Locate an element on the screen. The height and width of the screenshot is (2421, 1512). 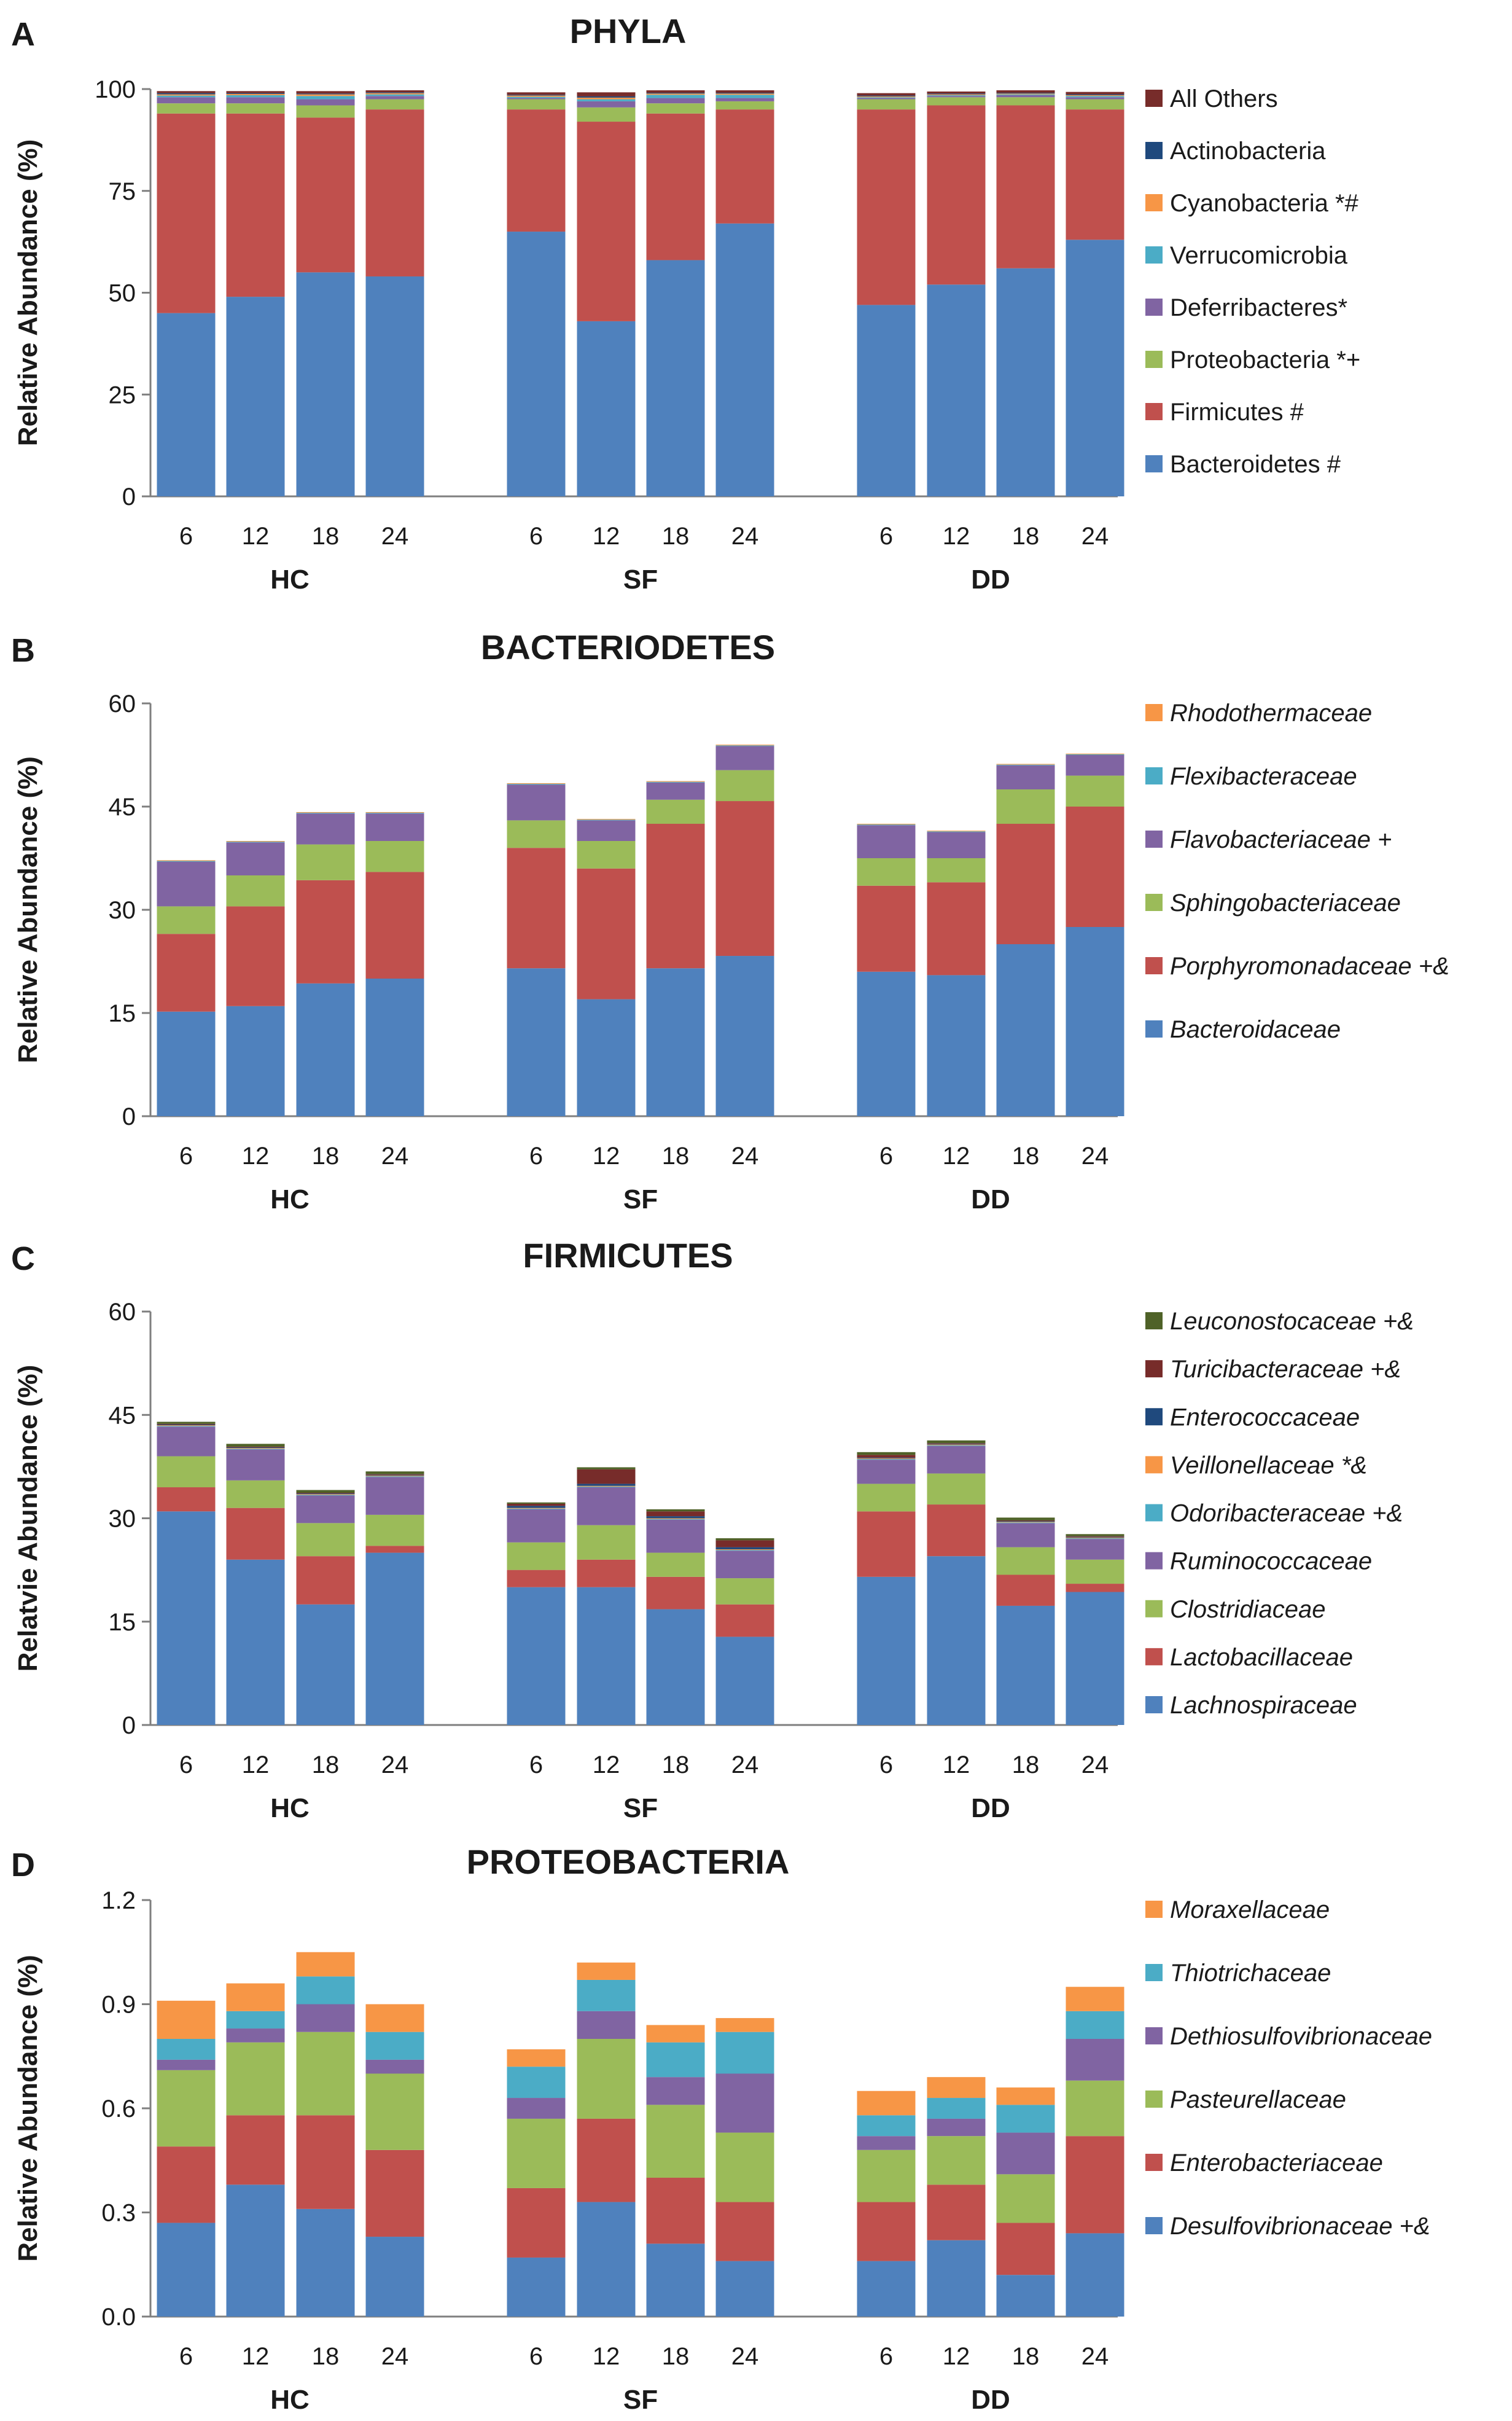
legend-label: Clostridiaceae is located at coordinates (1247, 1609).